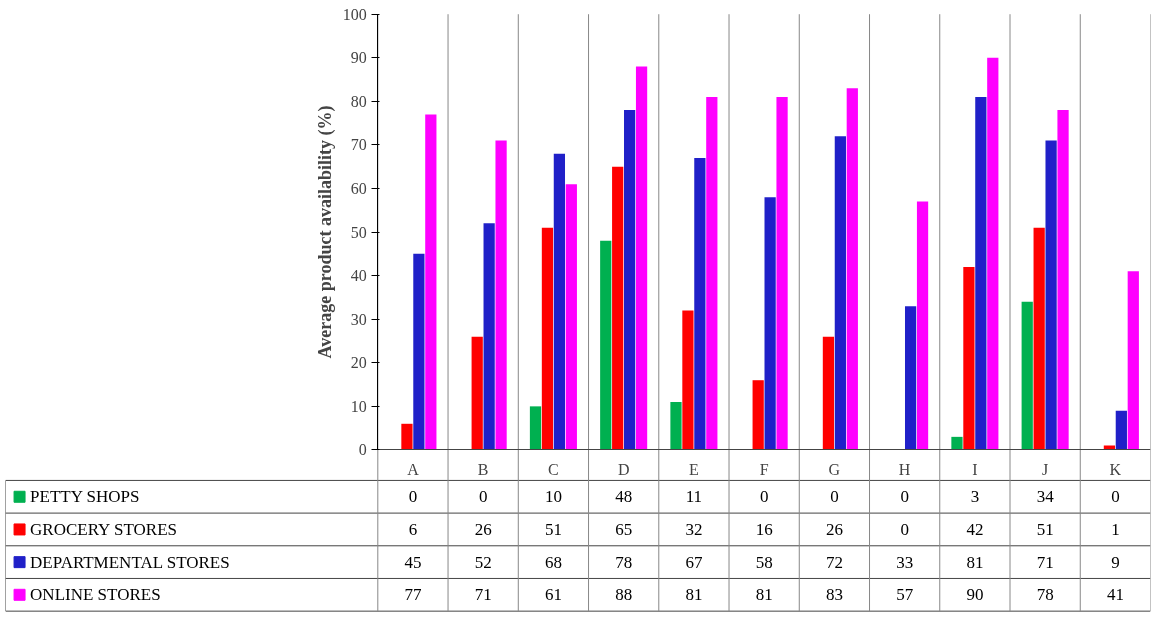  Describe the element at coordinates (130, 562) in the screenshot. I see `legend-label: DEPARTMENTAL STORES` at that location.